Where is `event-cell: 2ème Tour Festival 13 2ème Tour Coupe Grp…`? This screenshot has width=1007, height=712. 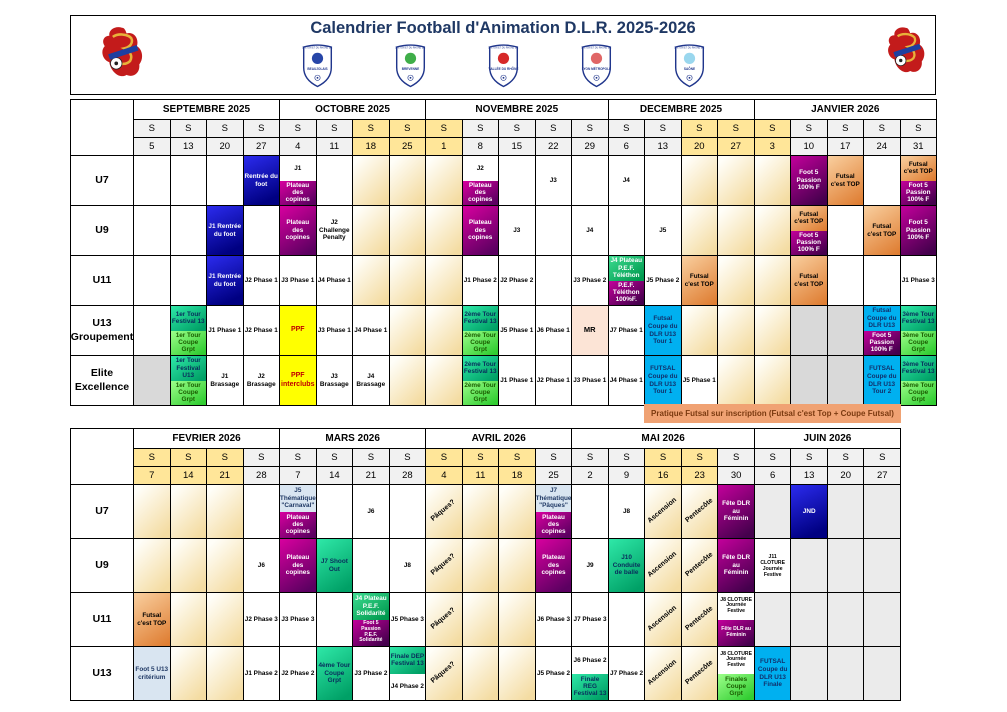
event-cell: 2ème Tour Festival 13 2ème Tour Coupe Grp… is located at coordinates (479, 380).